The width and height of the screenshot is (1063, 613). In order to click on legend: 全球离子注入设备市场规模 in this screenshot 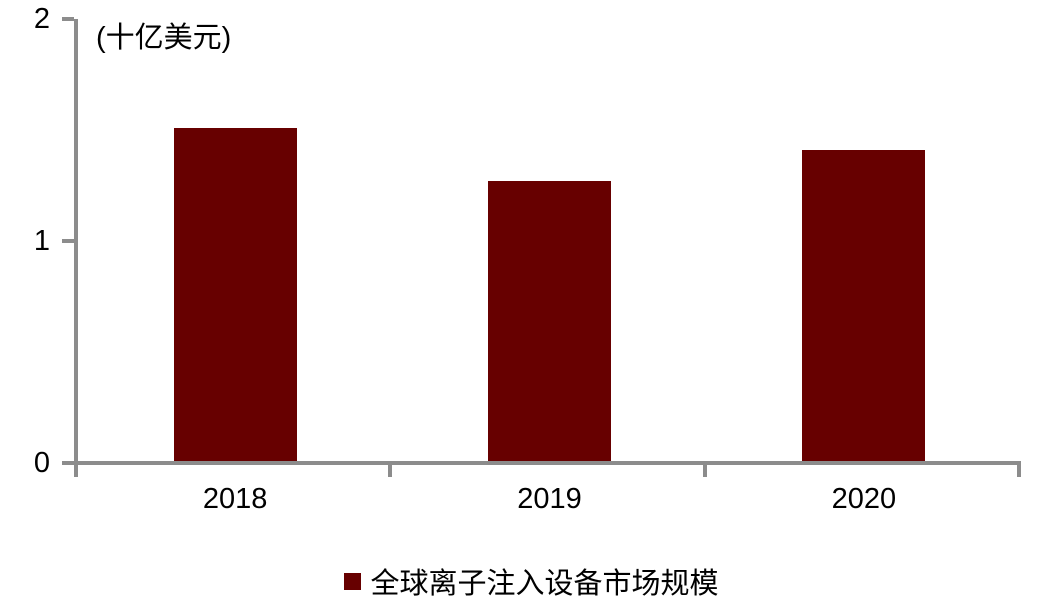, I will do `click(531, 581)`.